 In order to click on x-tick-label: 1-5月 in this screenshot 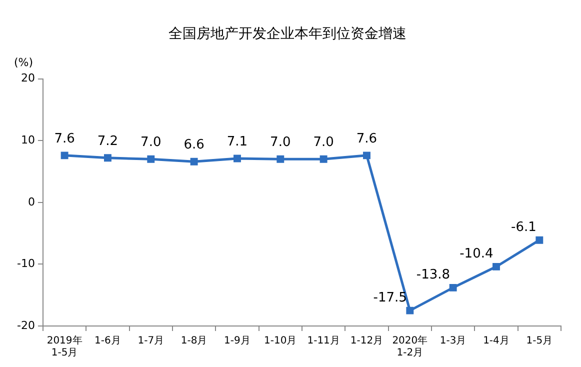, I will do `click(539, 341)`.